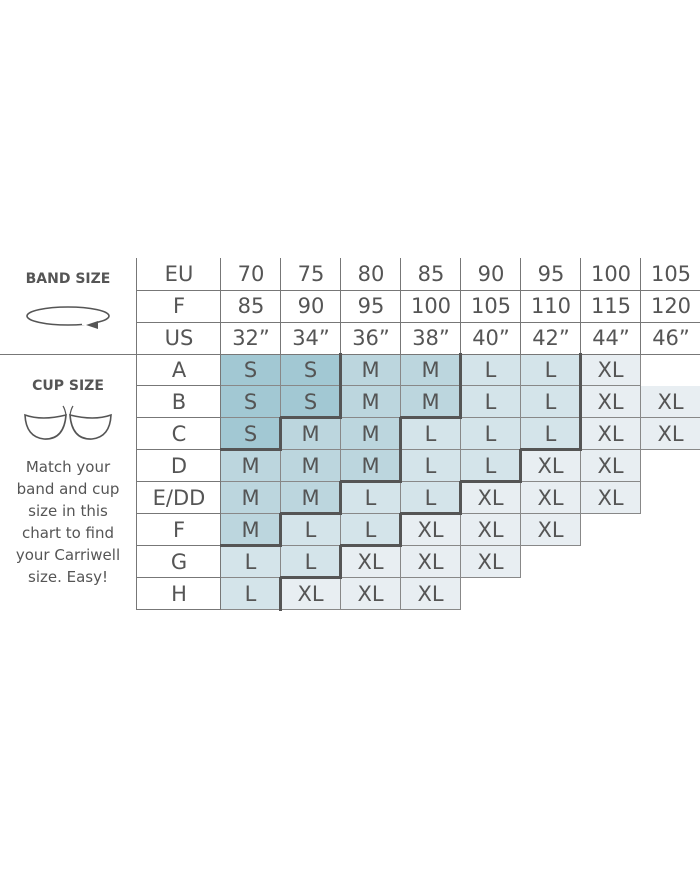  Describe the element at coordinates (179, 530) in the screenshot. I see `cup-row-label: F` at that location.